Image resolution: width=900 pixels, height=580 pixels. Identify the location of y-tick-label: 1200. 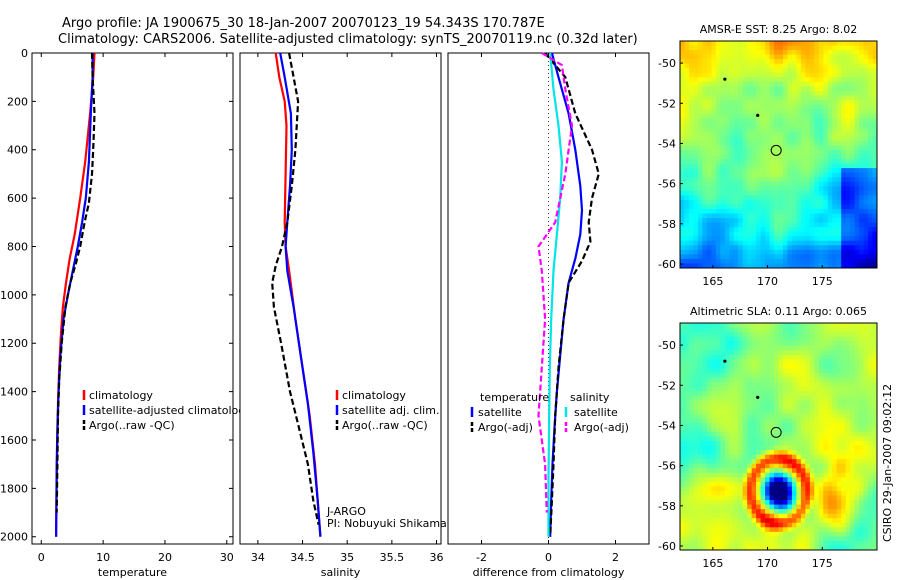
(14, 343).